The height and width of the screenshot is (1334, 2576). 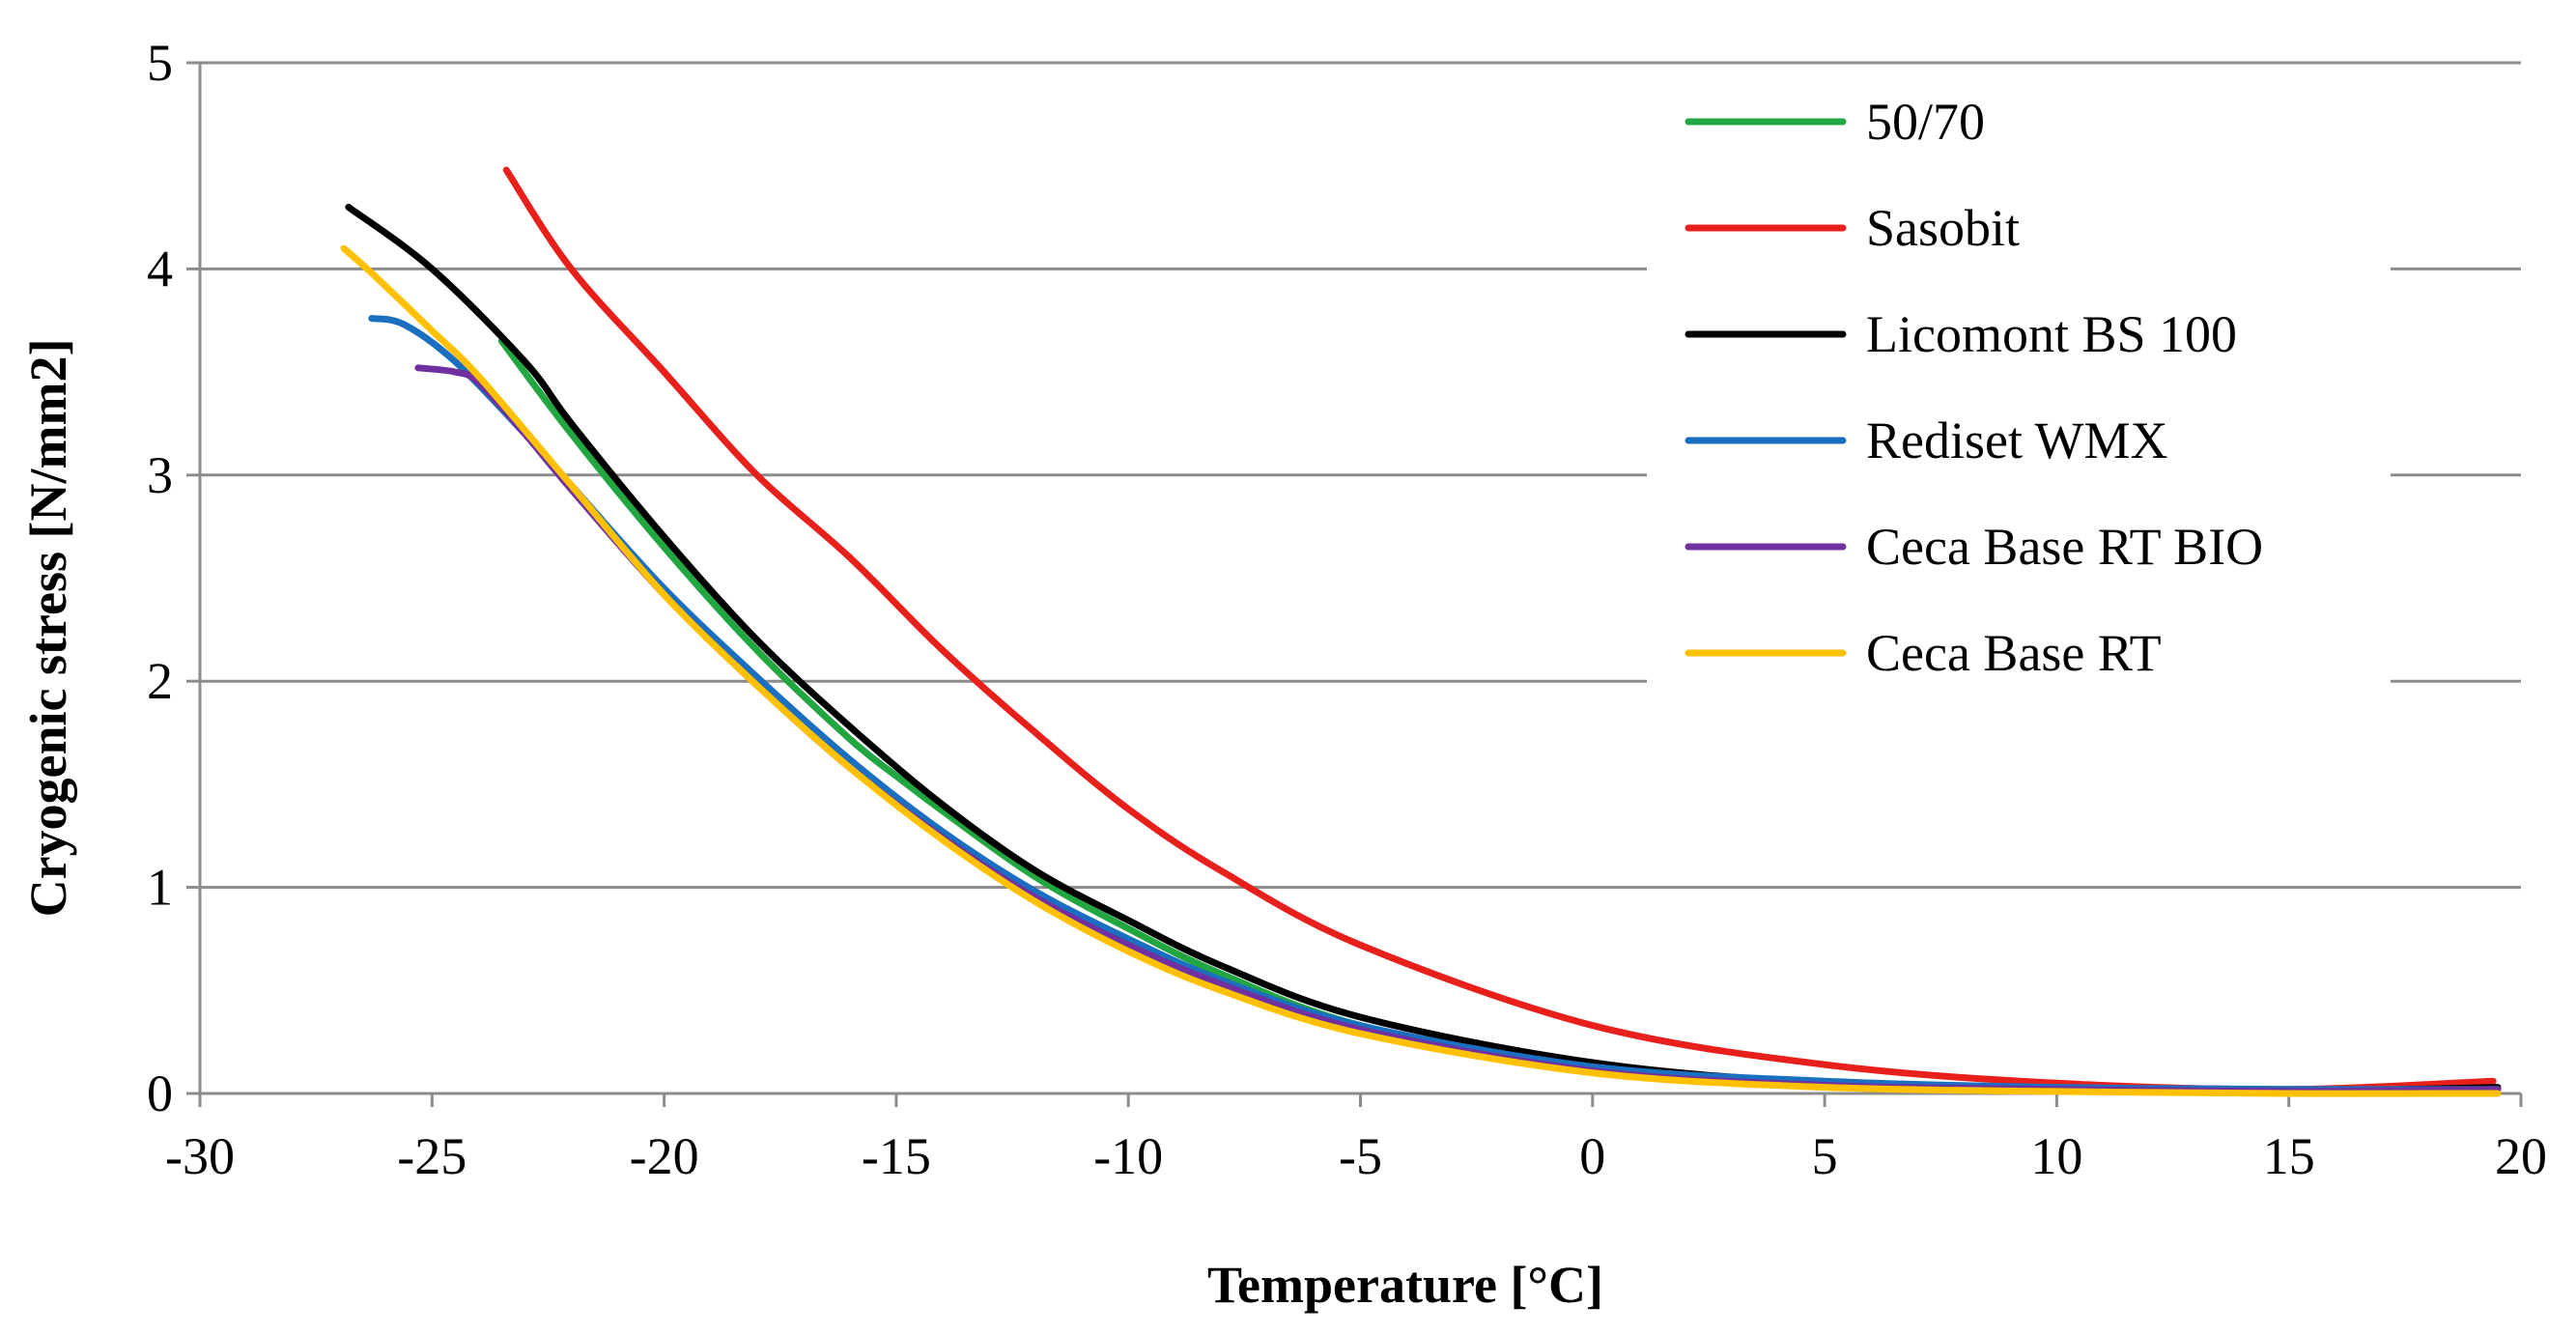 I want to click on y-tick-label: 3, so click(x=160, y=475).